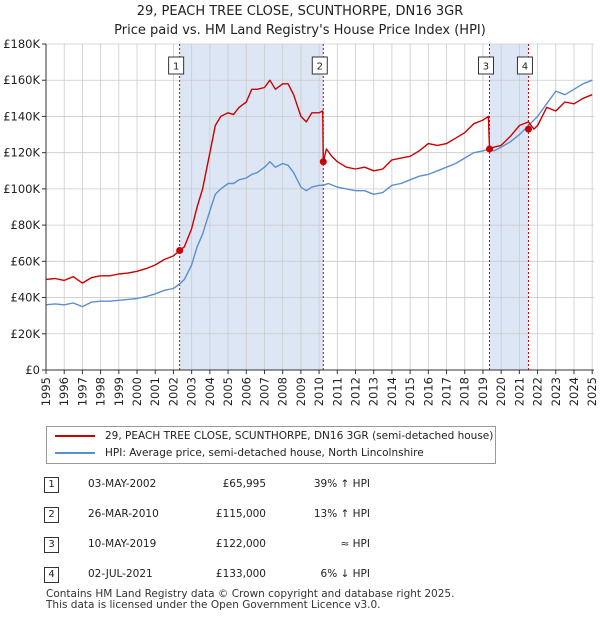 This screenshot has height=620, width=600. What do you see at coordinates (21, 80) in the screenshot?
I see `y-tick-label: £160K` at bounding box center [21, 80].